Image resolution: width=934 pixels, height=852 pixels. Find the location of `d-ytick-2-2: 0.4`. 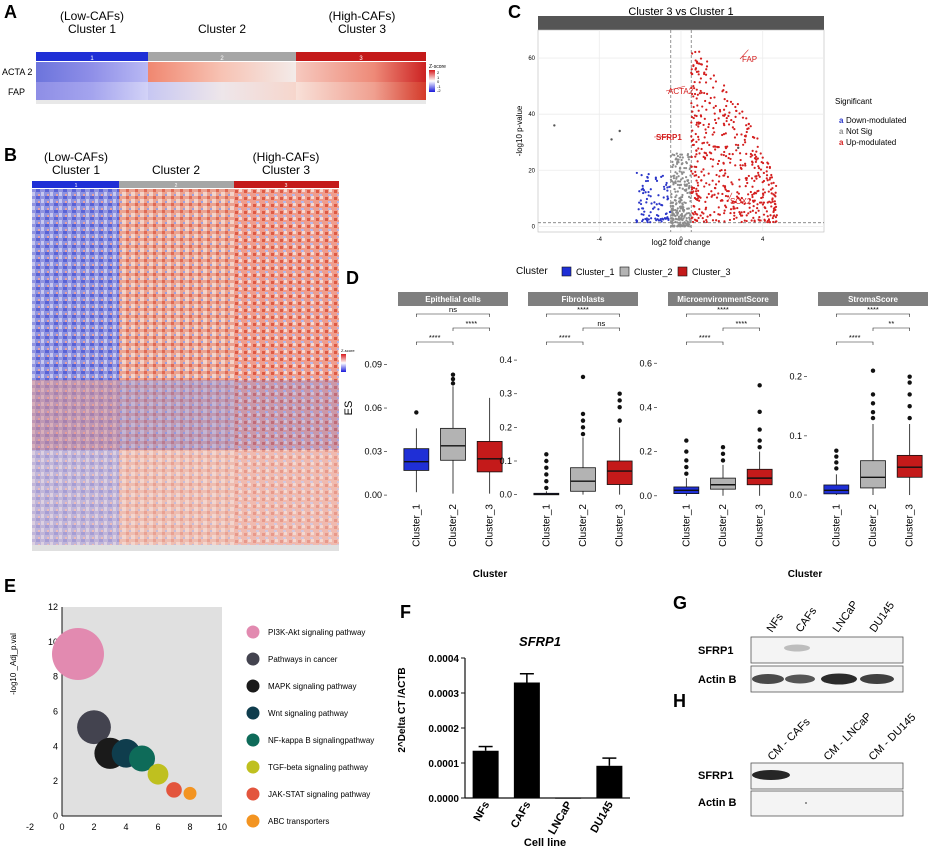

d-ytick-2-2: 0.4 is located at coordinates (645, 407).